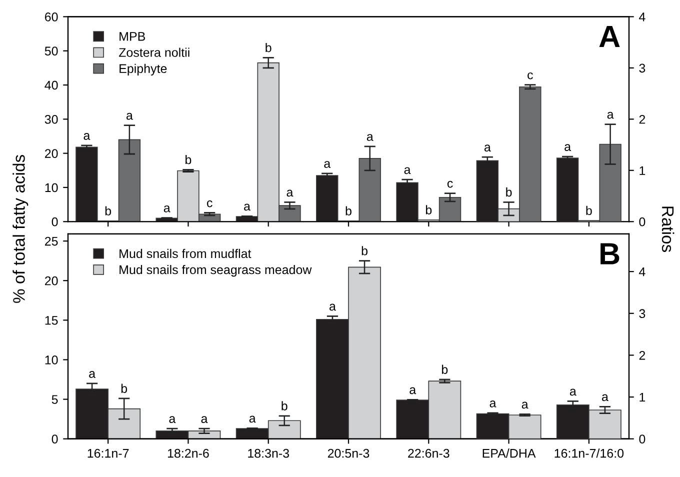  Describe the element at coordinates (51, 119) in the screenshot. I see `y-tick-label: 30` at that location.